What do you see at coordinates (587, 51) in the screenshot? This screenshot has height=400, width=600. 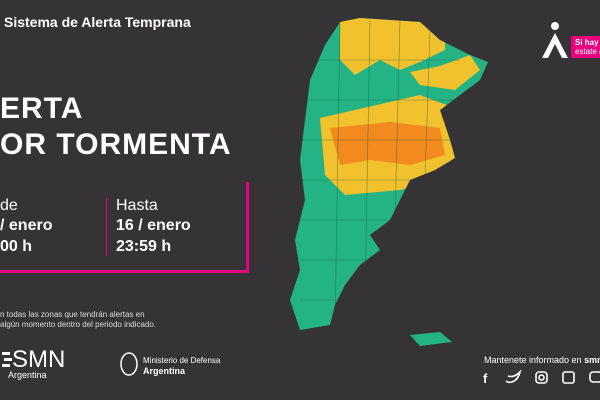 I see `tip-line2: estate a` at bounding box center [587, 51].